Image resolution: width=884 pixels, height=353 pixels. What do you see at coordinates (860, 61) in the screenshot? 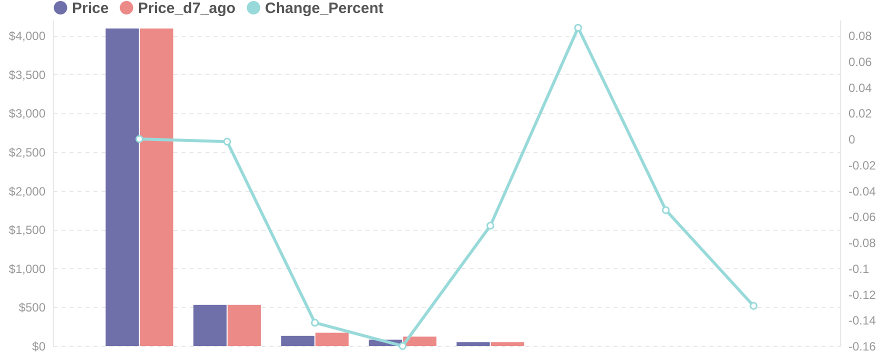
I see `y2-tick-label: 0.06` at bounding box center [860, 61].